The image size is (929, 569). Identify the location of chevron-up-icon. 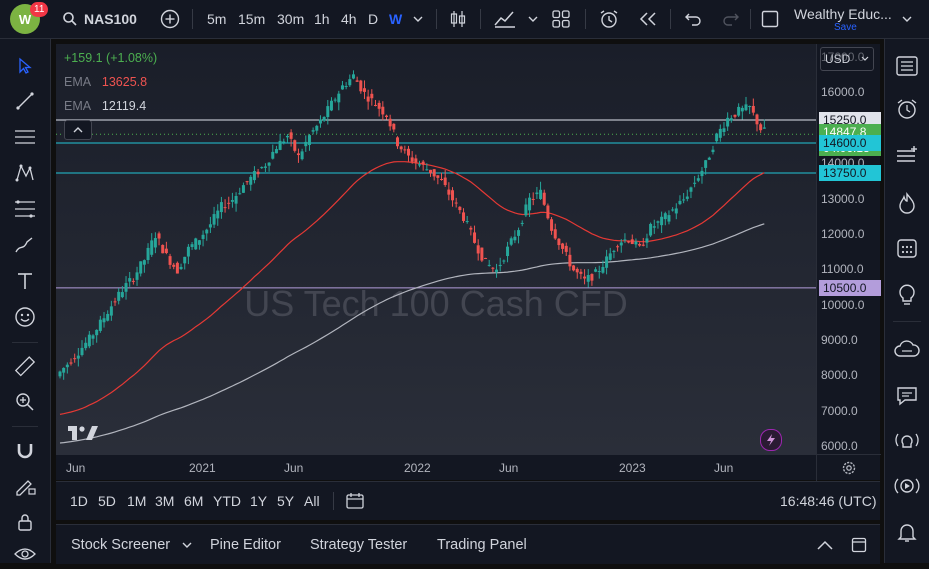
(825, 545).